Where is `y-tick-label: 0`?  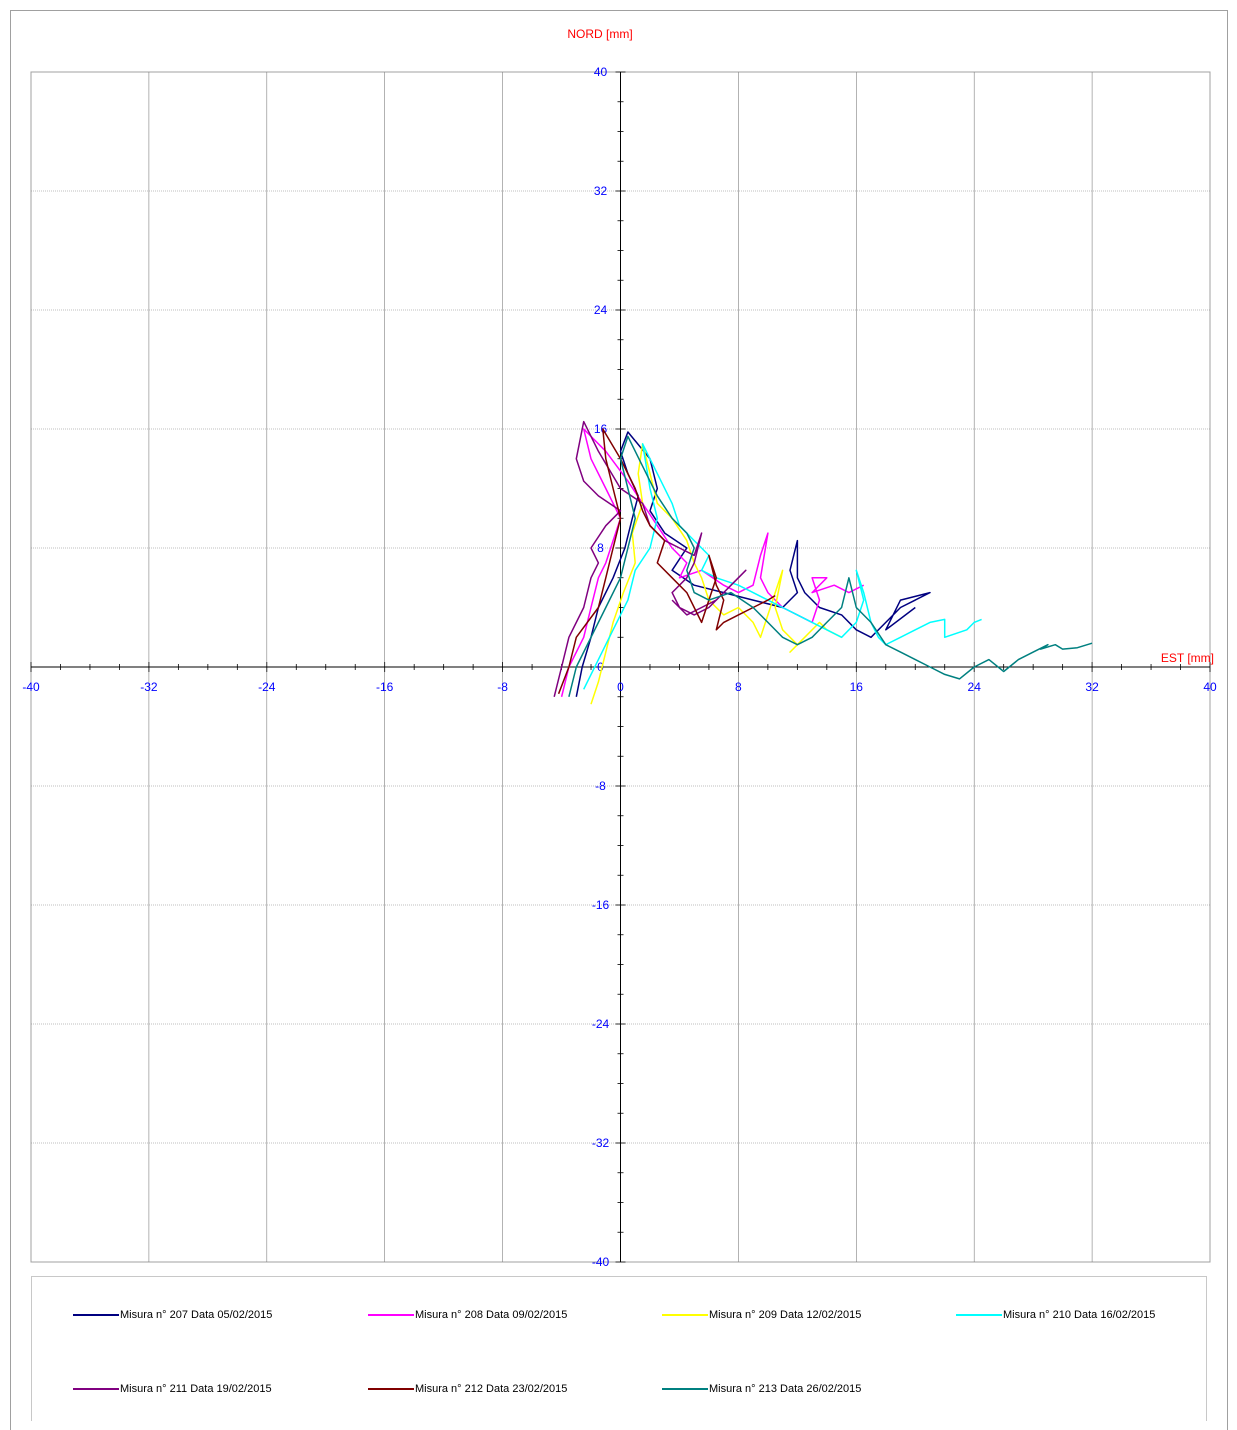 y-tick-label: 0 is located at coordinates (600, 667).